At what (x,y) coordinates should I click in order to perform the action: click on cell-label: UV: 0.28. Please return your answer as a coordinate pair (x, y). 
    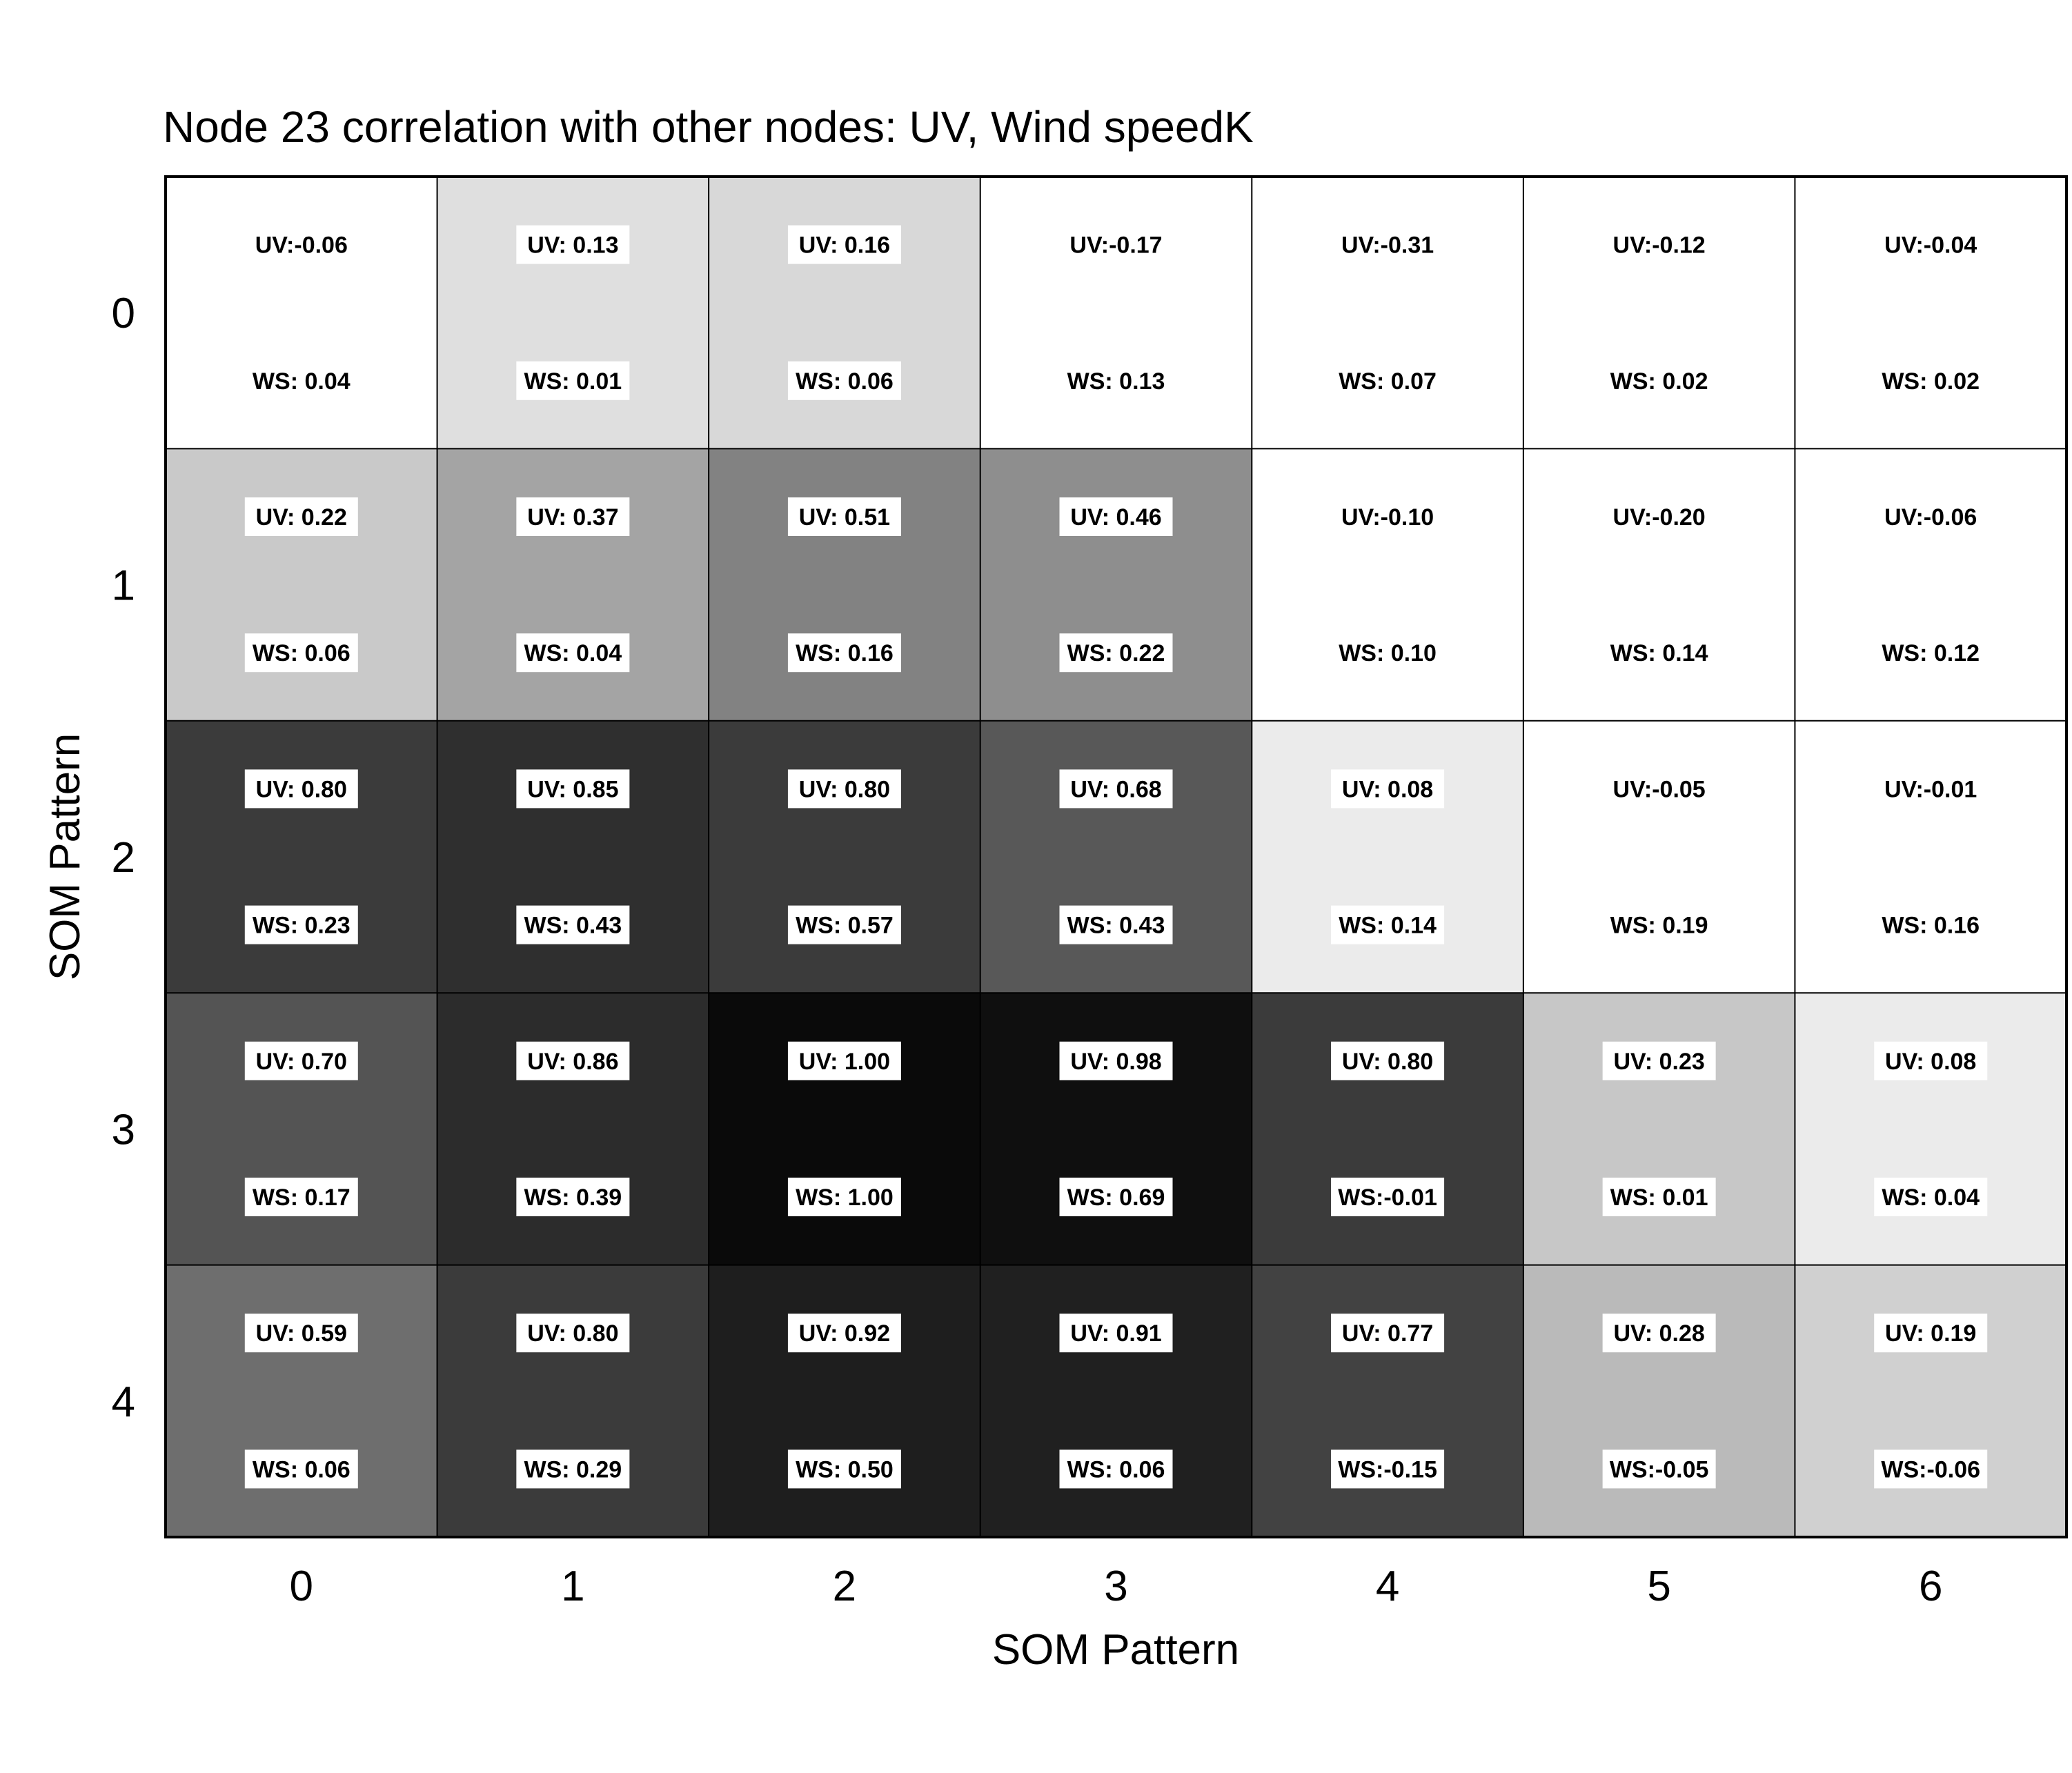
    Looking at the image, I should click on (1658, 1334).